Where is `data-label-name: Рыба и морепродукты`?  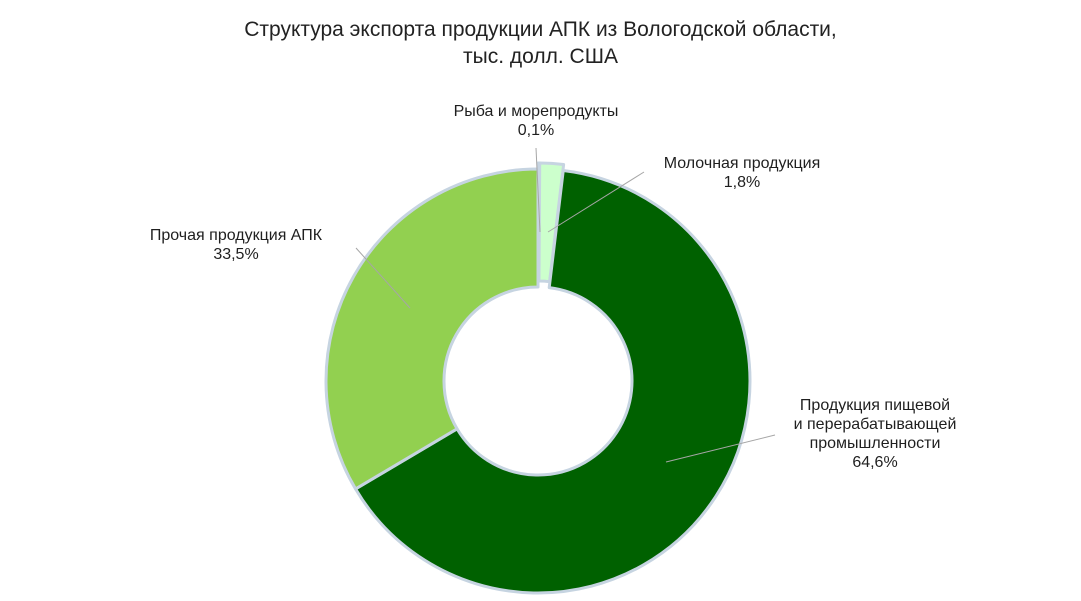 data-label-name: Рыба и морепродукты is located at coordinates (536, 111).